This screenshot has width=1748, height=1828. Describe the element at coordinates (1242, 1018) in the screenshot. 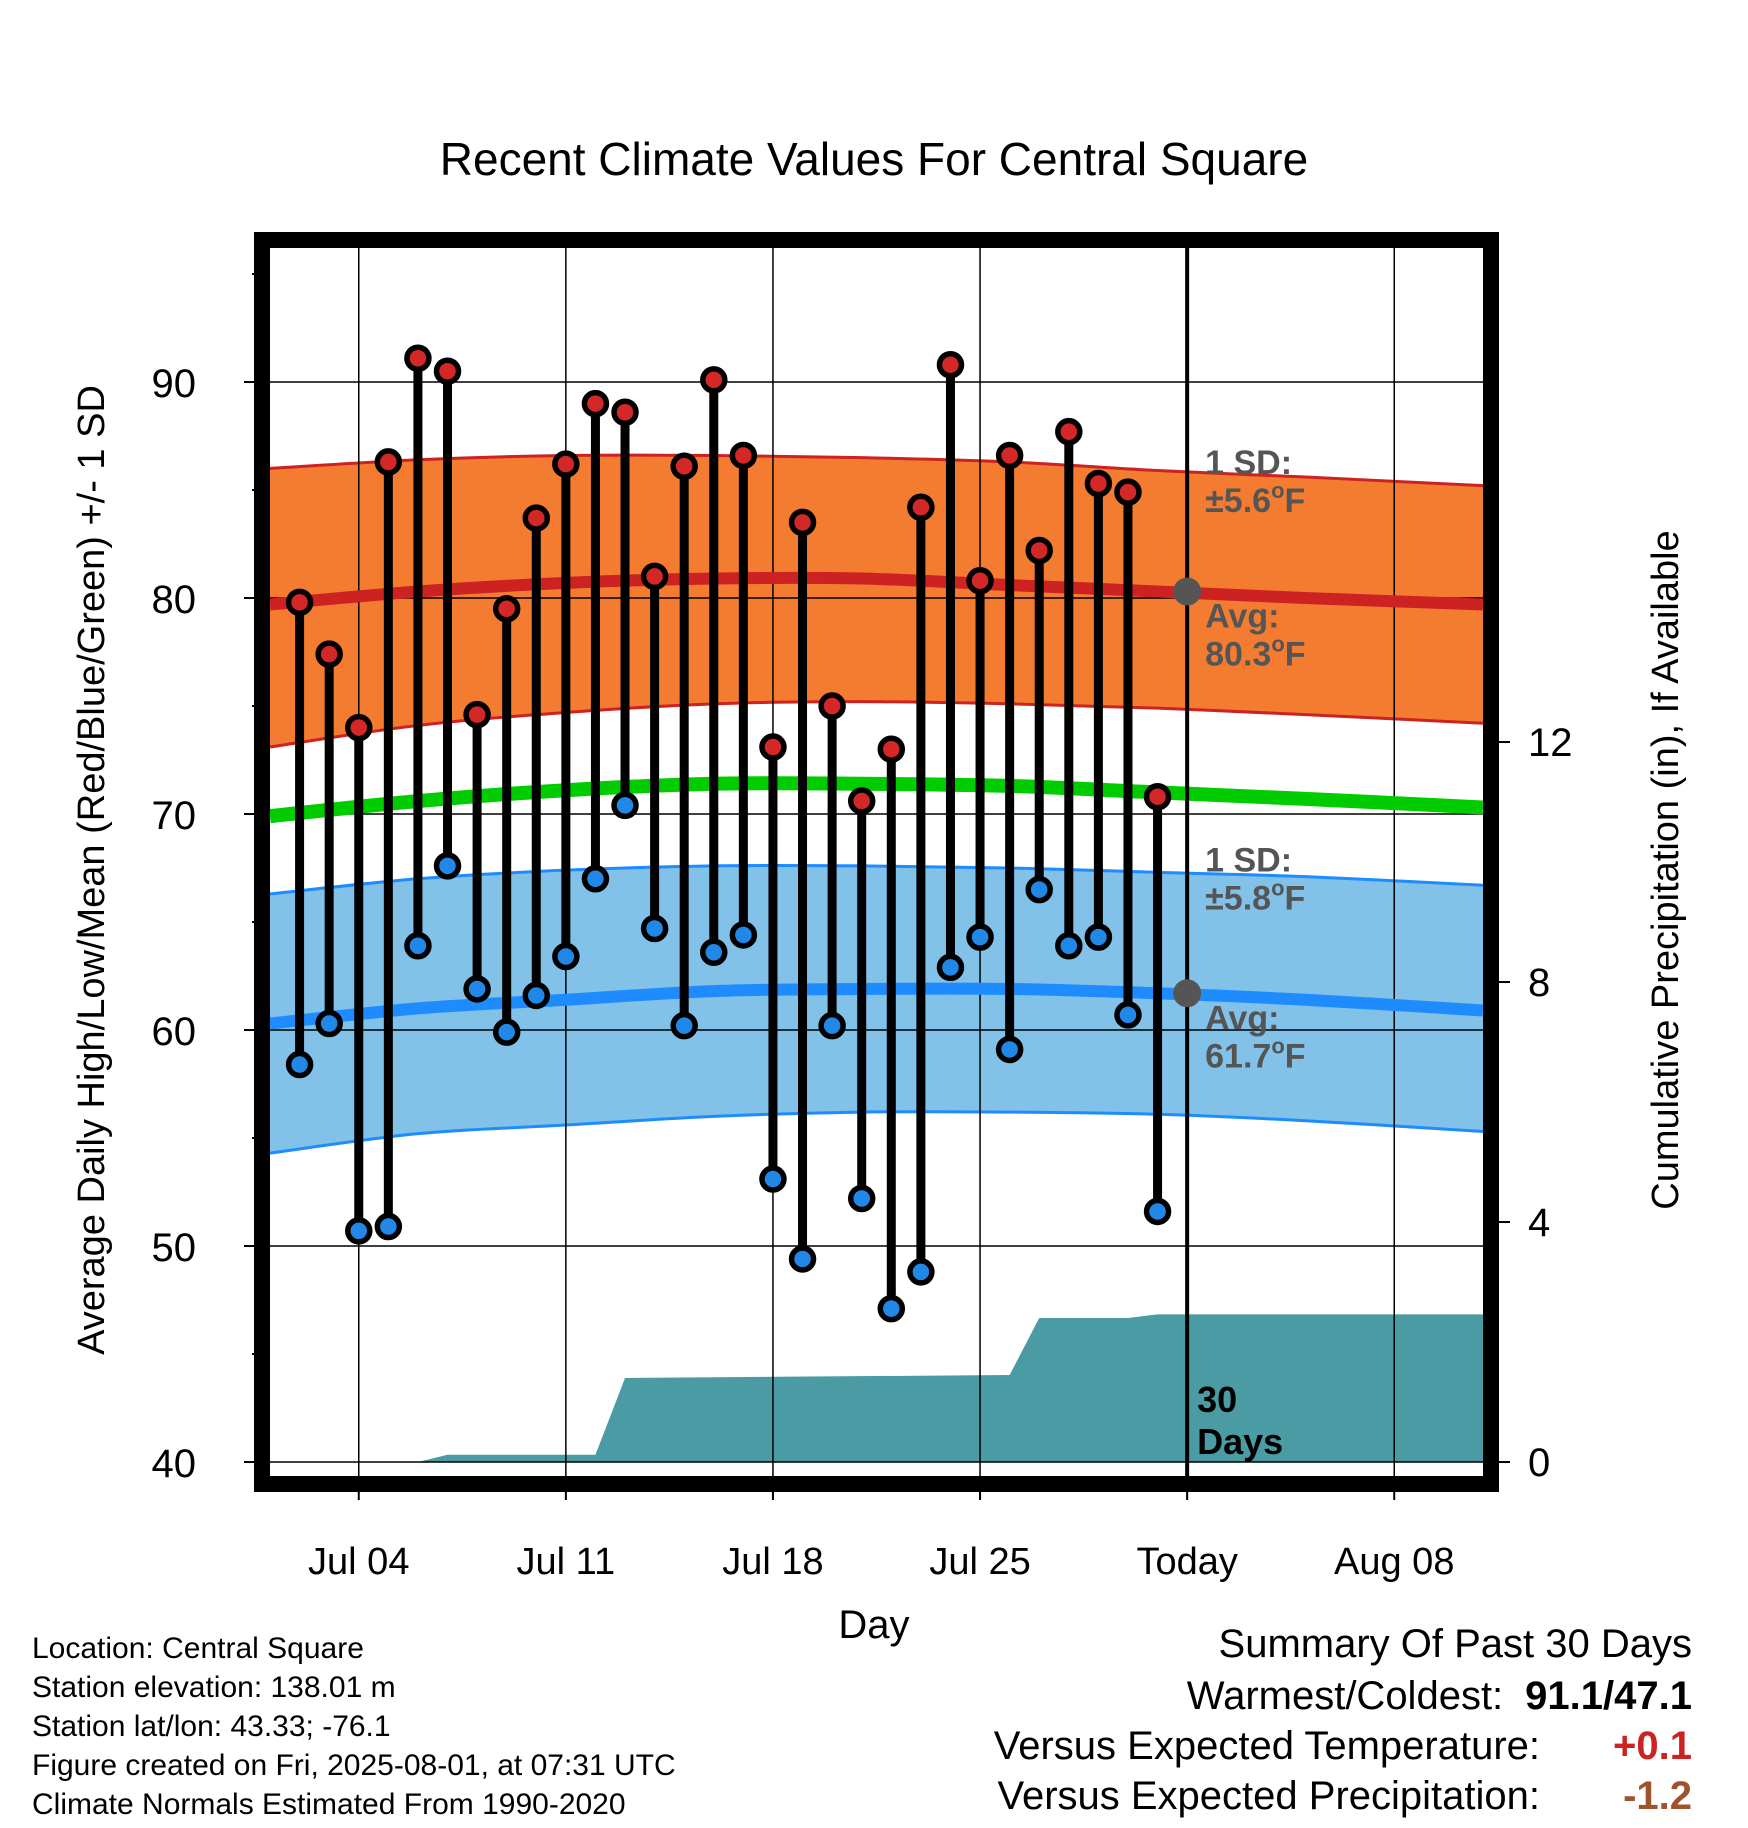

I see `low-avg-label: Avg:` at that location.